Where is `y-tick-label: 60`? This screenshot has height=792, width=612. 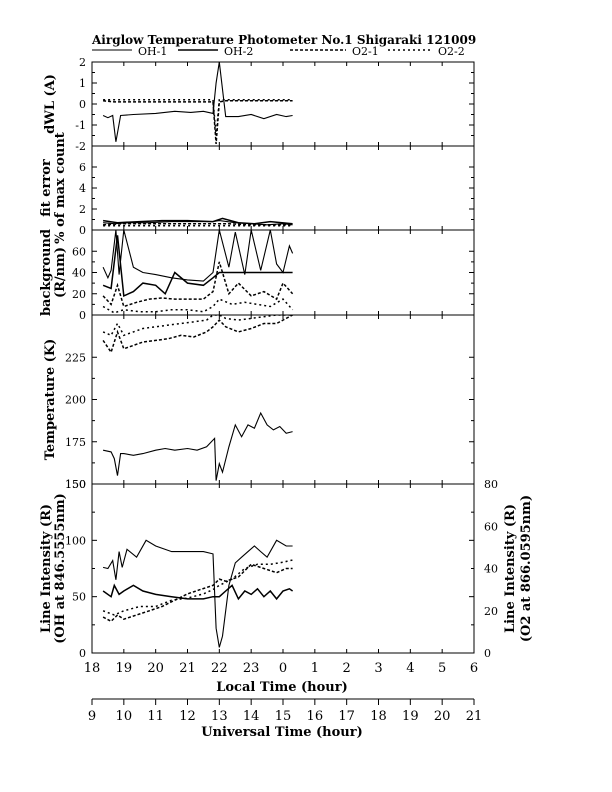
y-tick-label: 60 is located at coordinates (79, 251).